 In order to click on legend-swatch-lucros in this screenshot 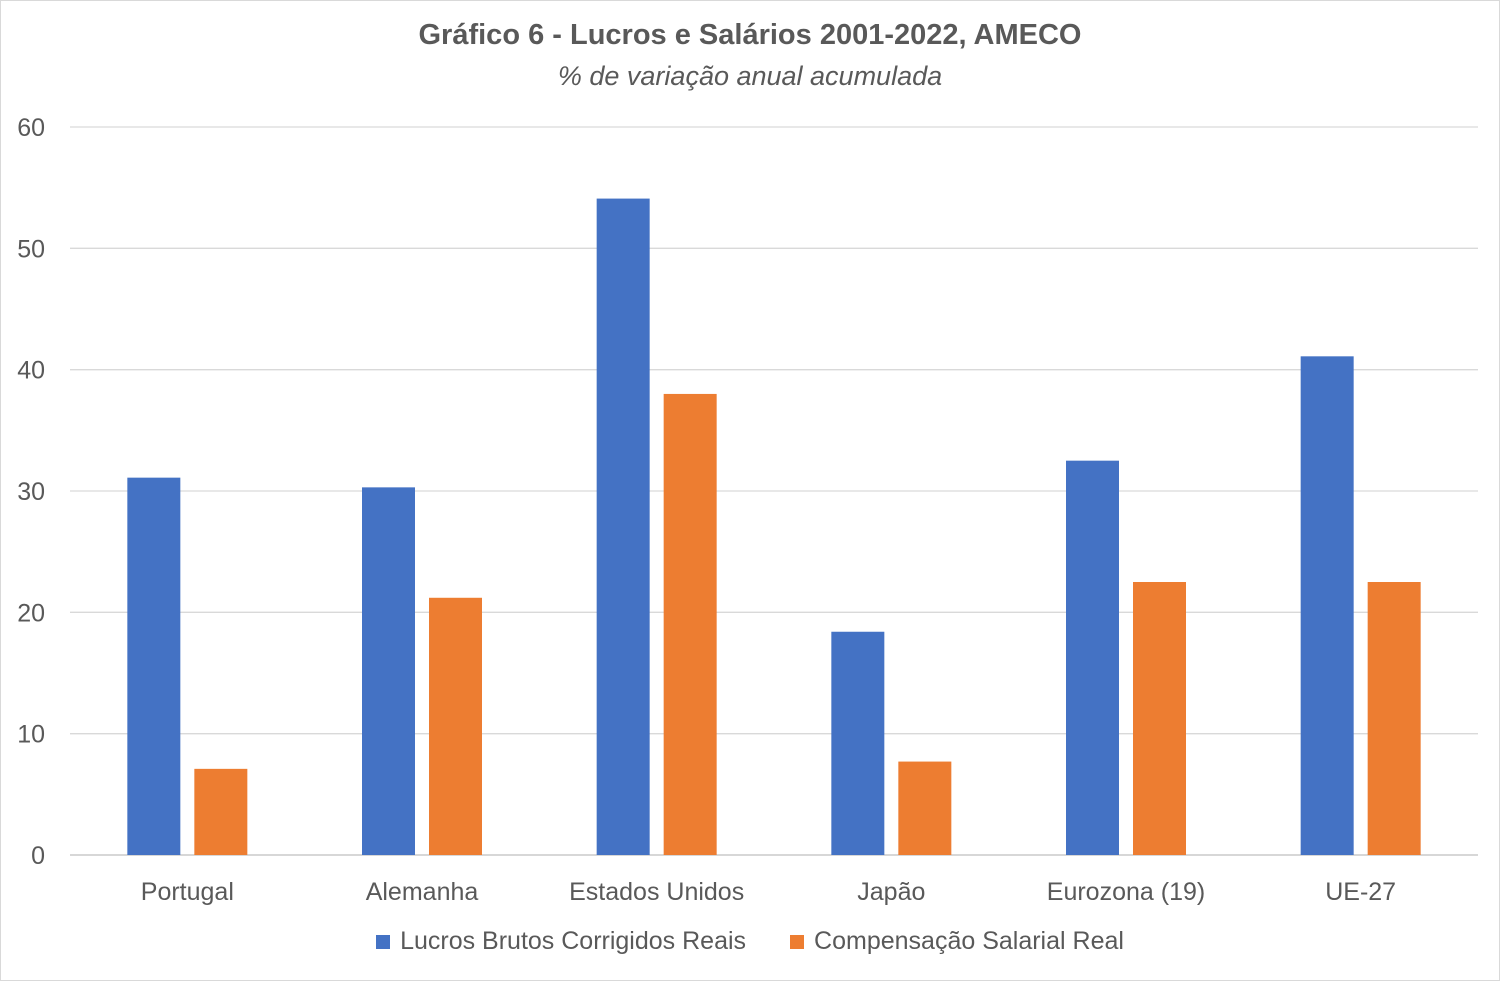, I will do `click(383, 941)`.